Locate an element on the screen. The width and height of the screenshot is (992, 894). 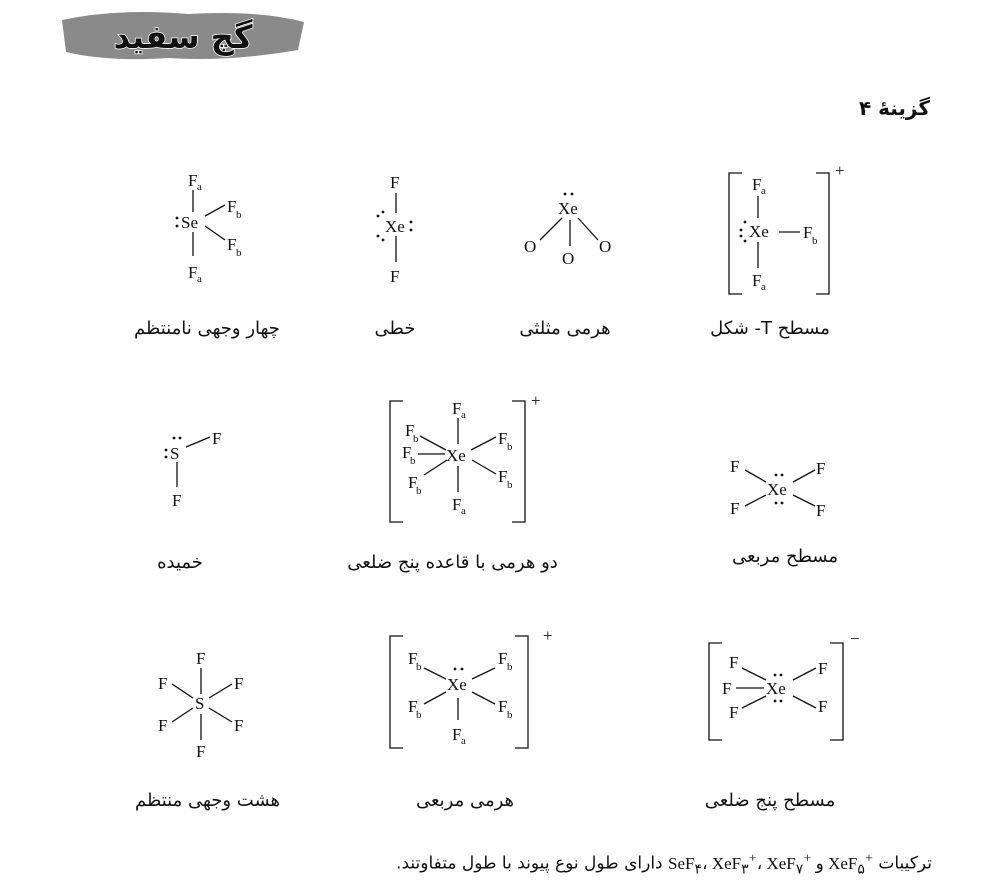
shape-label: هرمی مربعی is located at coordinates (465, 800).